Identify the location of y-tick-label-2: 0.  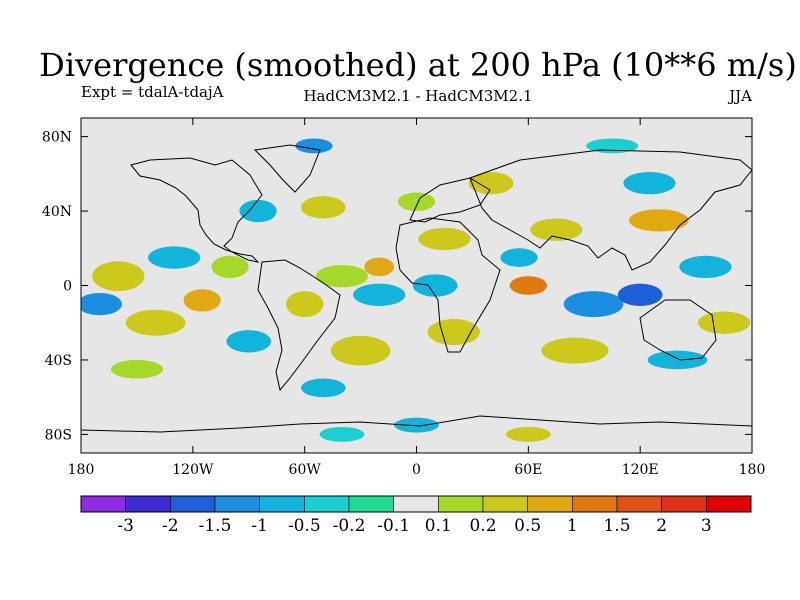
(67, 287).